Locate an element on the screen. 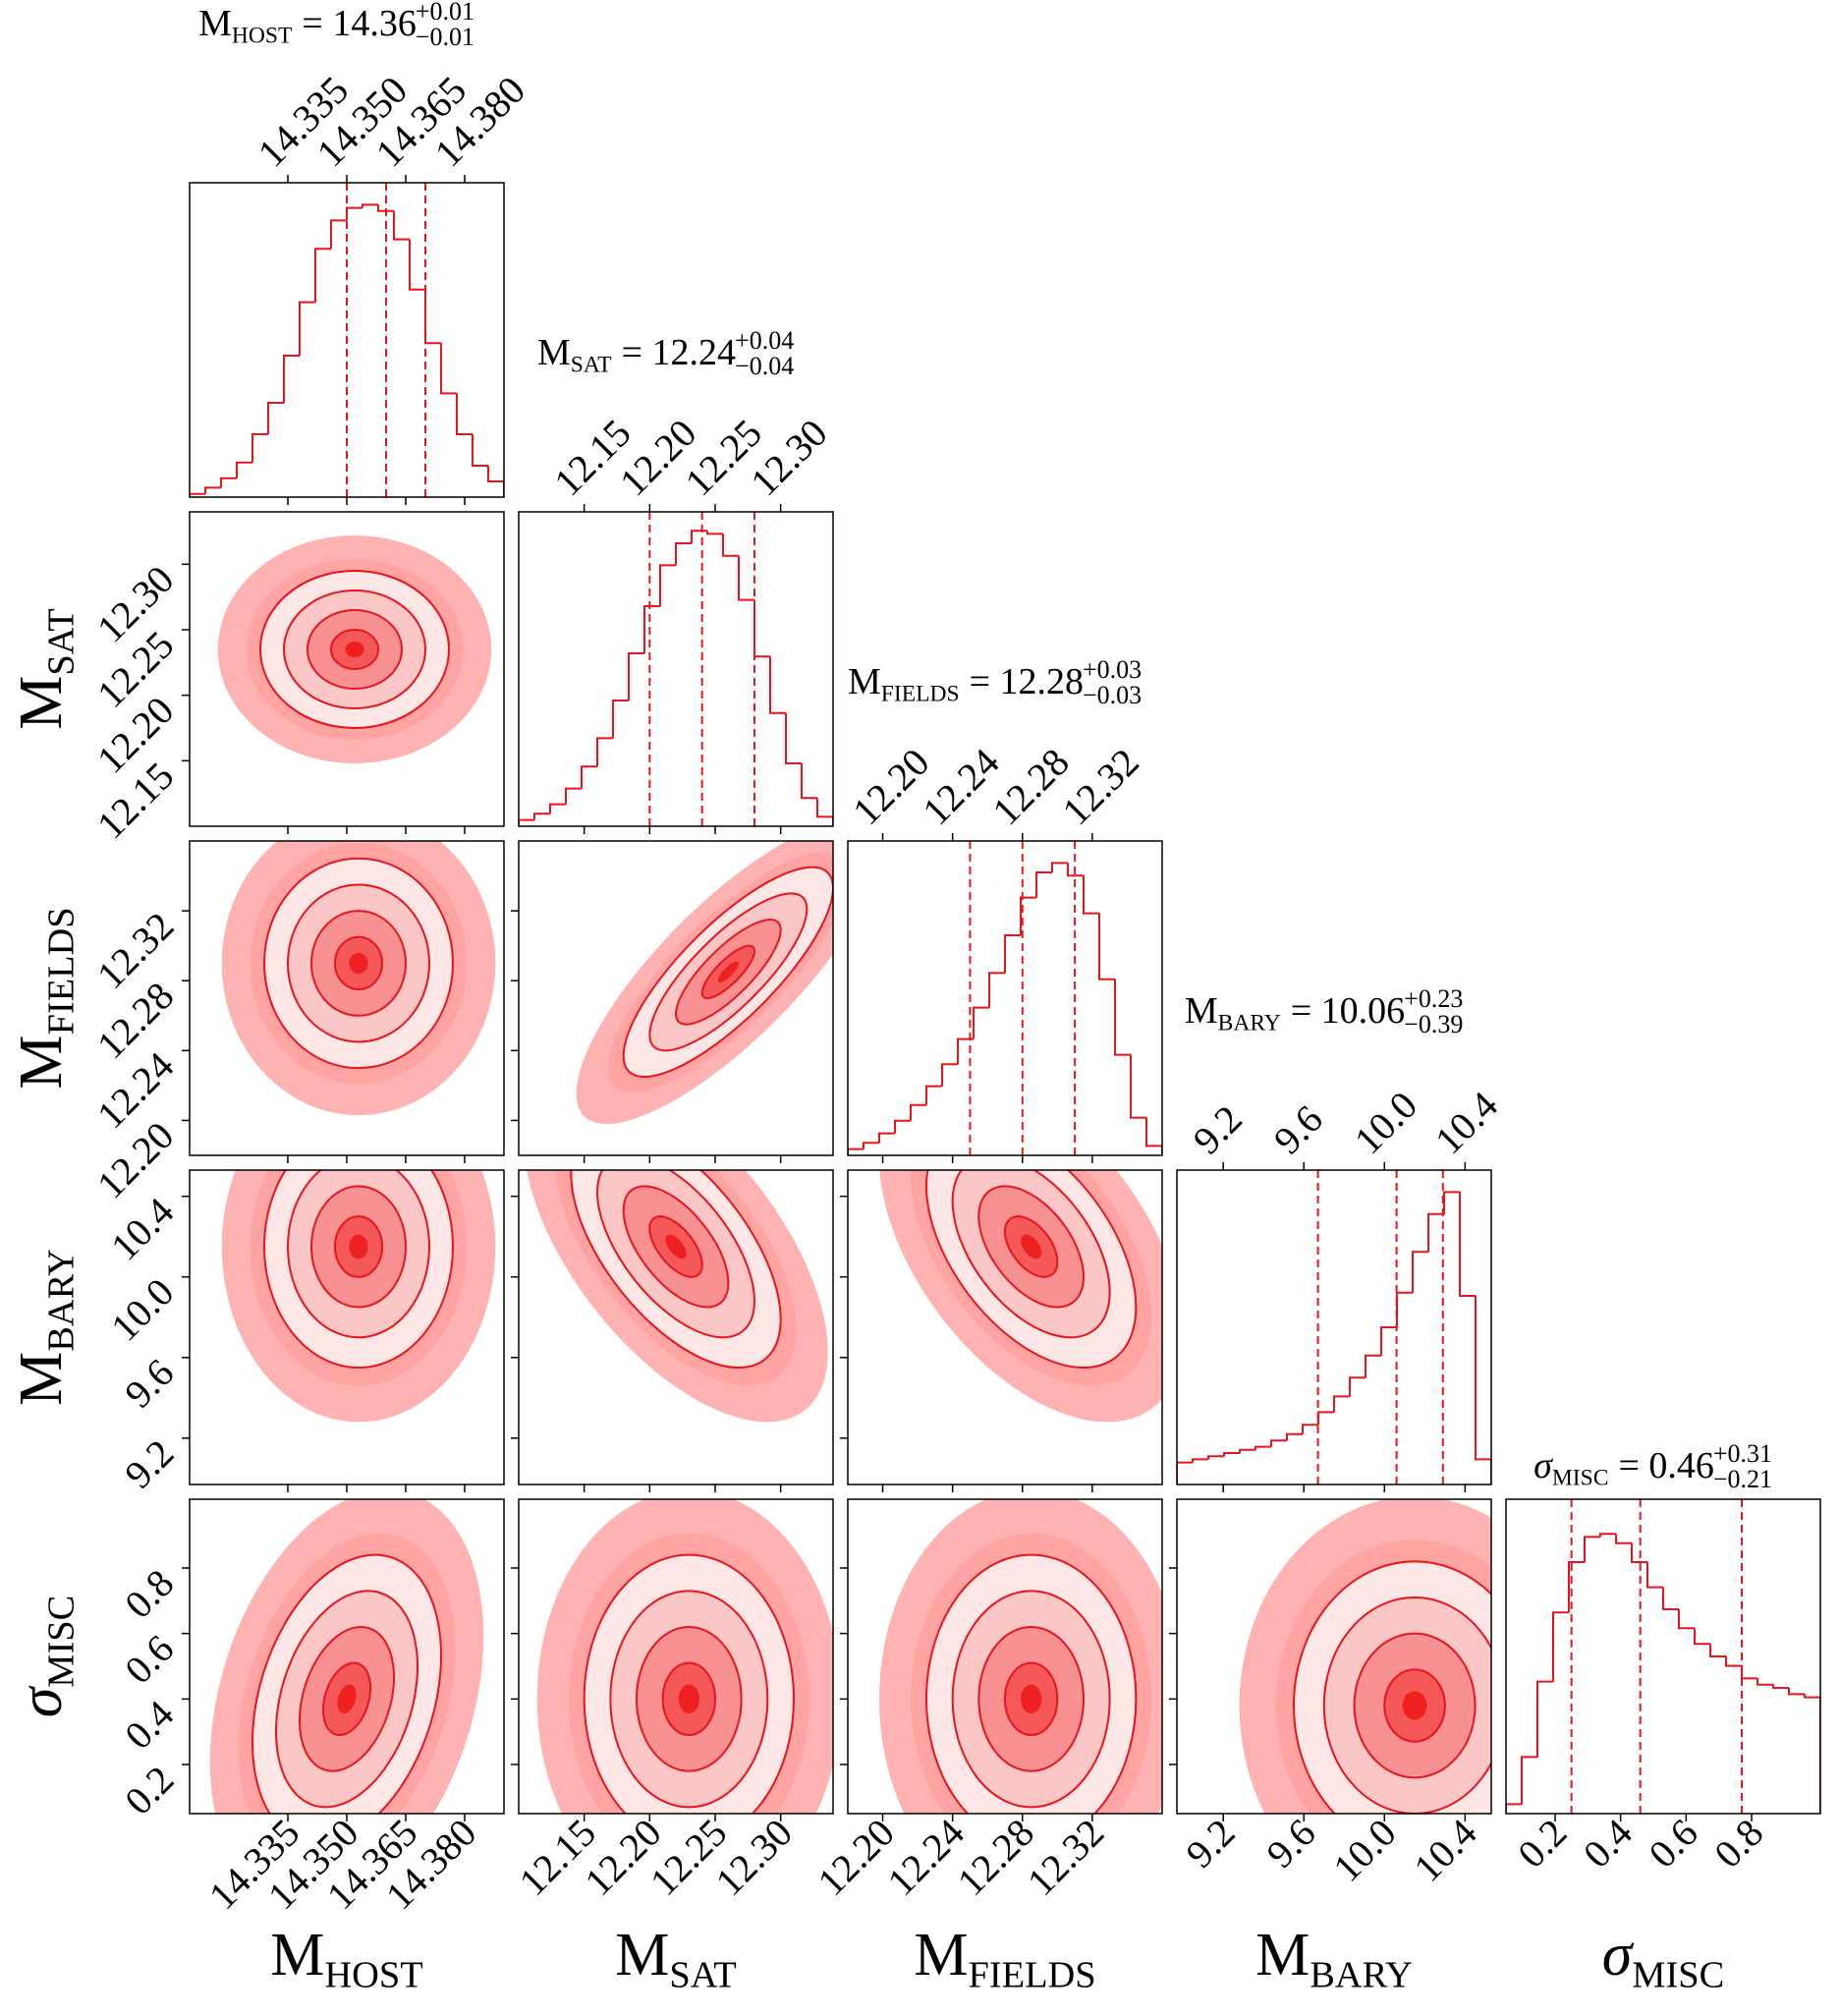 The width and height of the screenshot is (1840, 2016). y-tick-label: 0.2 is located at coordinates (149, 1790).